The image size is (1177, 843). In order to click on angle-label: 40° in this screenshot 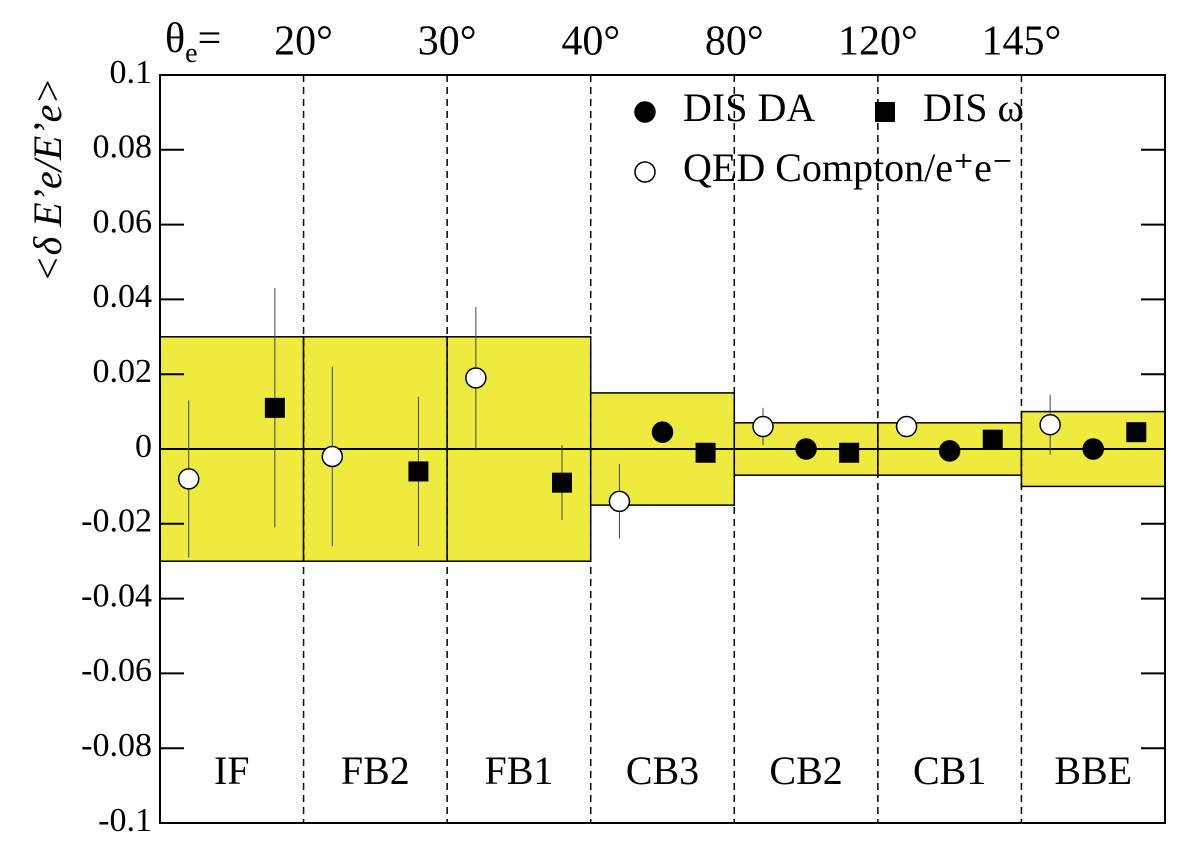, I will do `click(590, 42)`.